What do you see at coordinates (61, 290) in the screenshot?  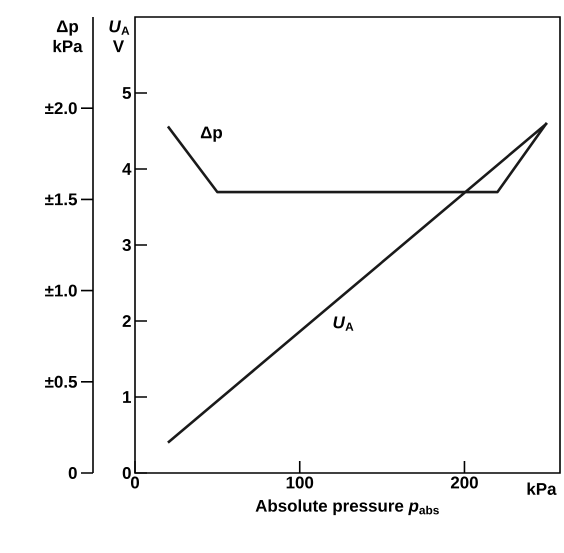 I see `y2-tick-label: ±1.0` at bounding box center [61, 290].